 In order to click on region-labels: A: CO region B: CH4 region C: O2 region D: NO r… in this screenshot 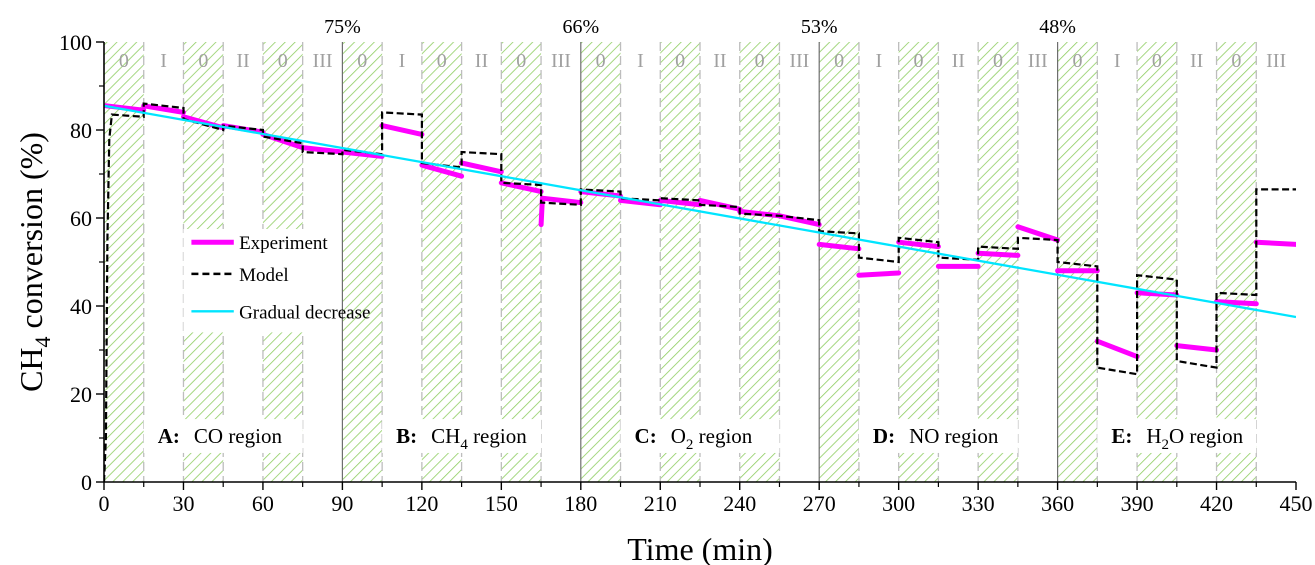, I will do `click(700, 436)`.